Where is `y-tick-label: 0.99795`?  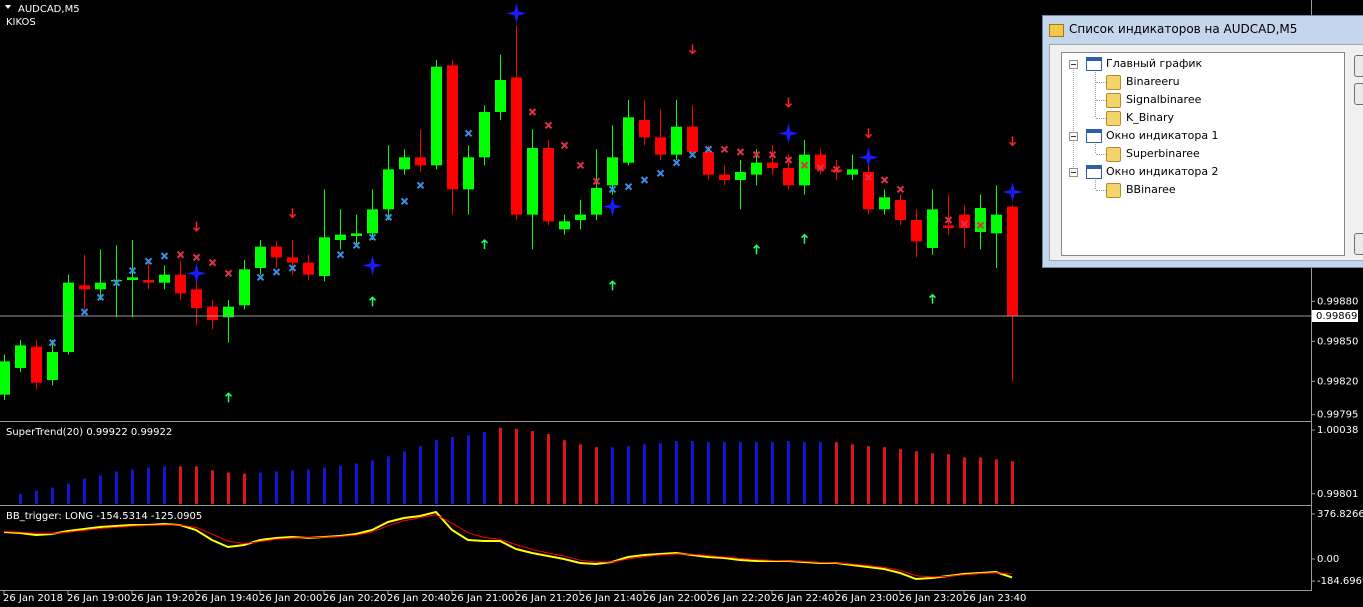
y-tick-label: 0.99795 is located at coordinates (1337, 415).